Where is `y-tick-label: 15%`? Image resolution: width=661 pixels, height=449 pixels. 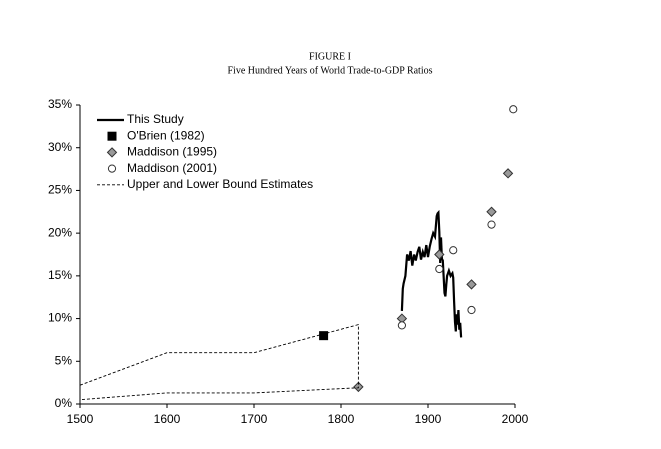
y-tick-label: 15% is located at coordinates (60, 275).